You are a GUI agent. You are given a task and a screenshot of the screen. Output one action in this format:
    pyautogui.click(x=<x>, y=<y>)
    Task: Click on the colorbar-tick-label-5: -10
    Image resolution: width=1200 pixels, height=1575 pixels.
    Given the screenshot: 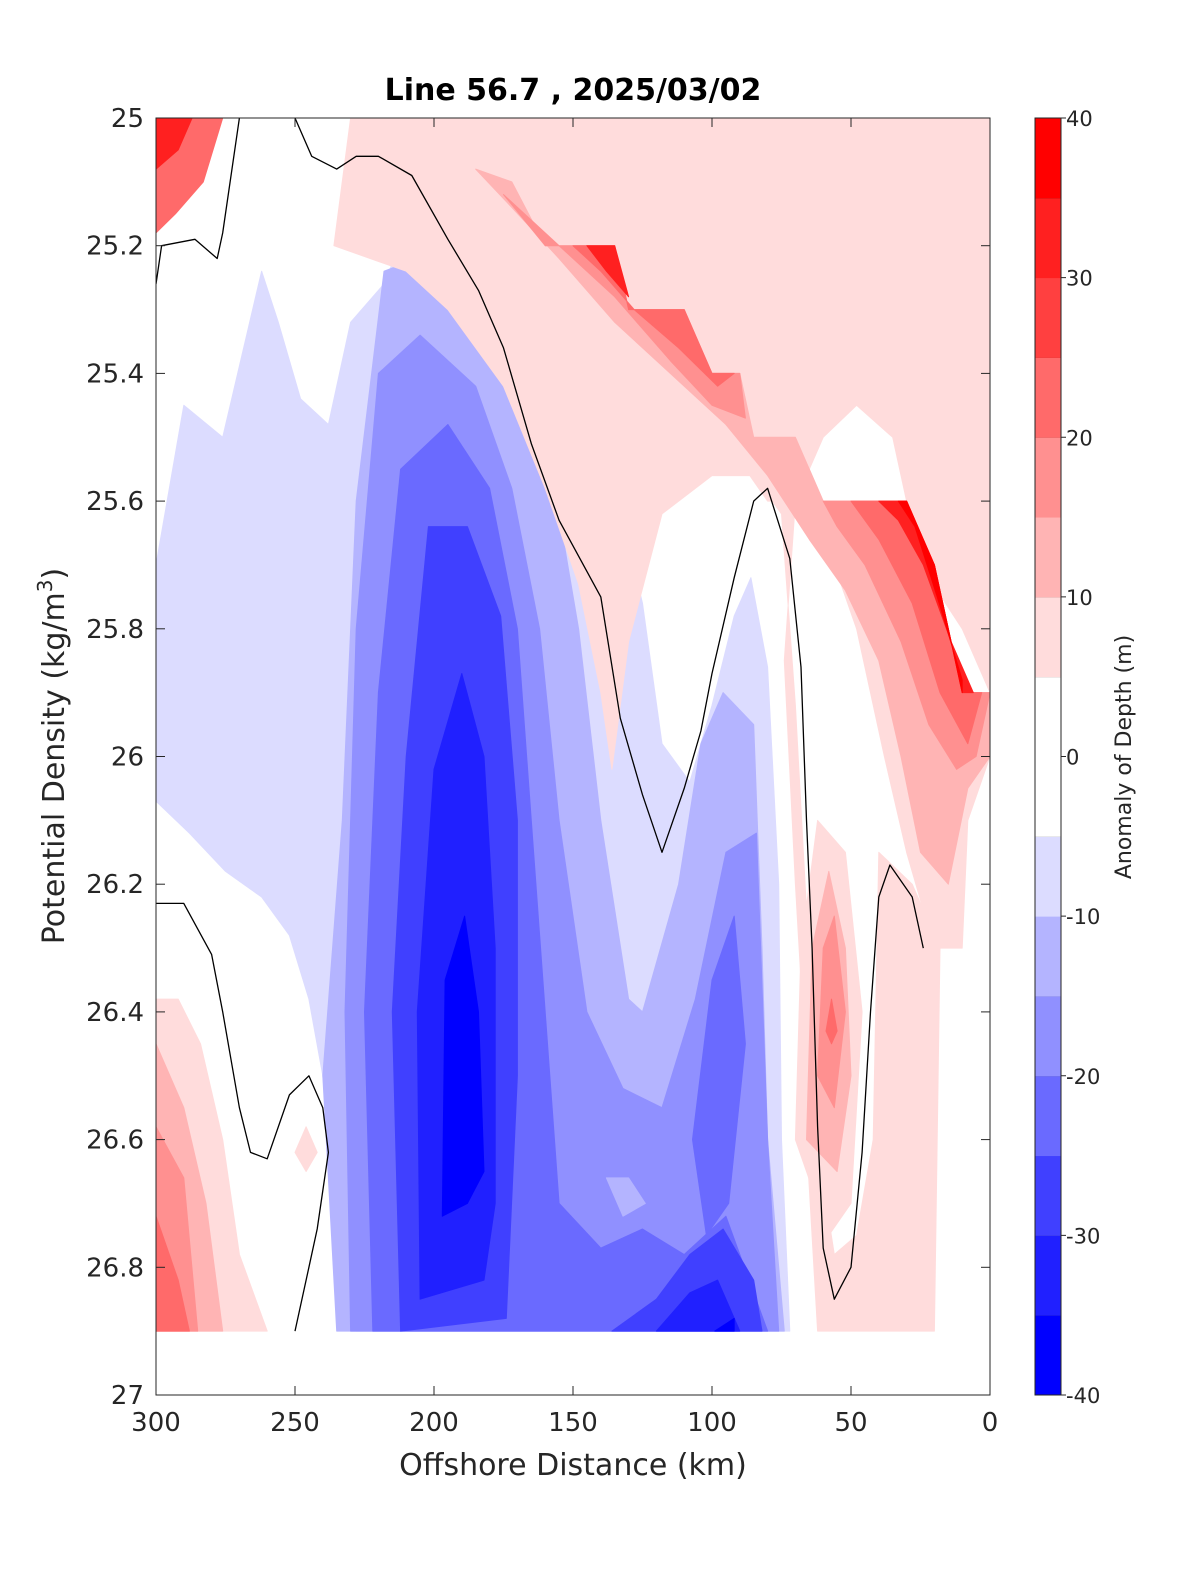 What is the action you would take?
    pyautogui.click(x=1083, y=917)
    